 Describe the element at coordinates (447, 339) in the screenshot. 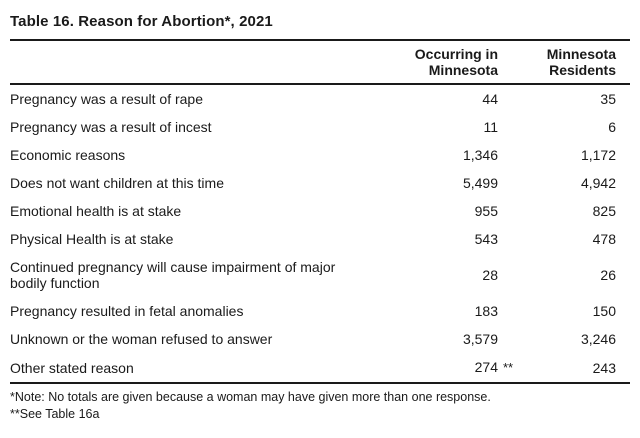

I see `occurring-cell: 3,579` at that location.